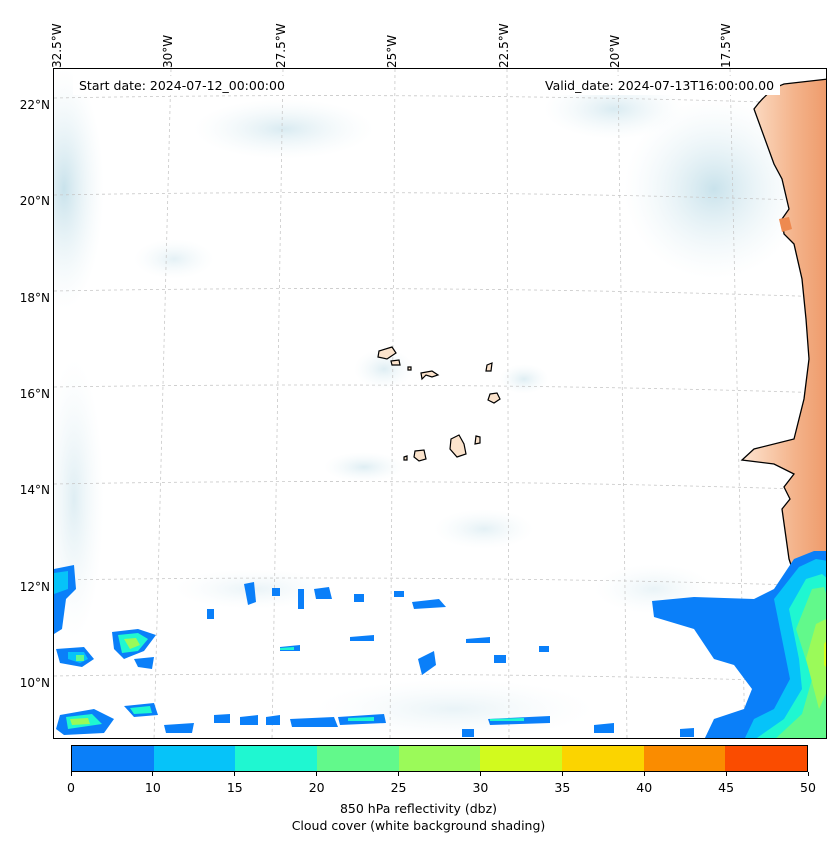 Image resolution: width=837 pixels, height=843 pixels. I want to click on lon-label-27-5w: 27.5°W, so click(281, 45).